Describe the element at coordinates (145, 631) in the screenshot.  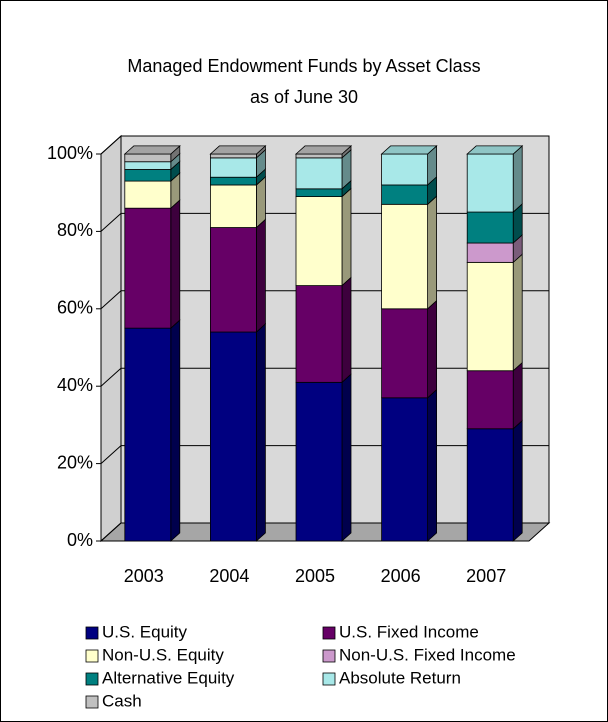
I see `legend-label: U.S. Equity` at that location.